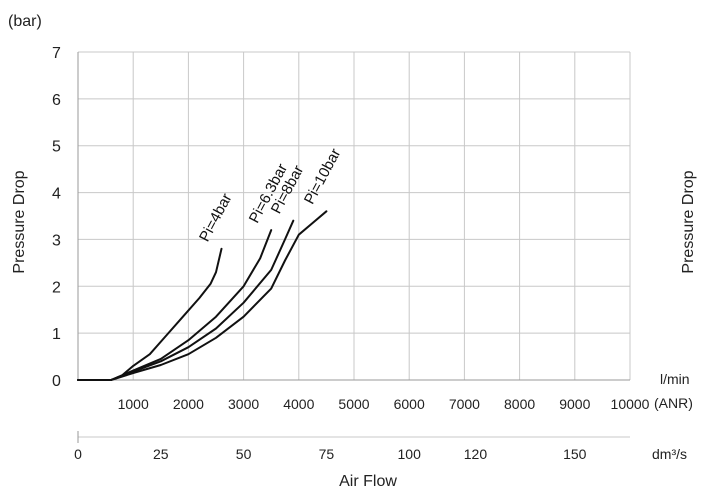 The height and width of the screenshot is (493, 704). Describe the element at coordinates (673, 403) in the screenshot. I see `x-unit-anr: (ANR)` at that location.